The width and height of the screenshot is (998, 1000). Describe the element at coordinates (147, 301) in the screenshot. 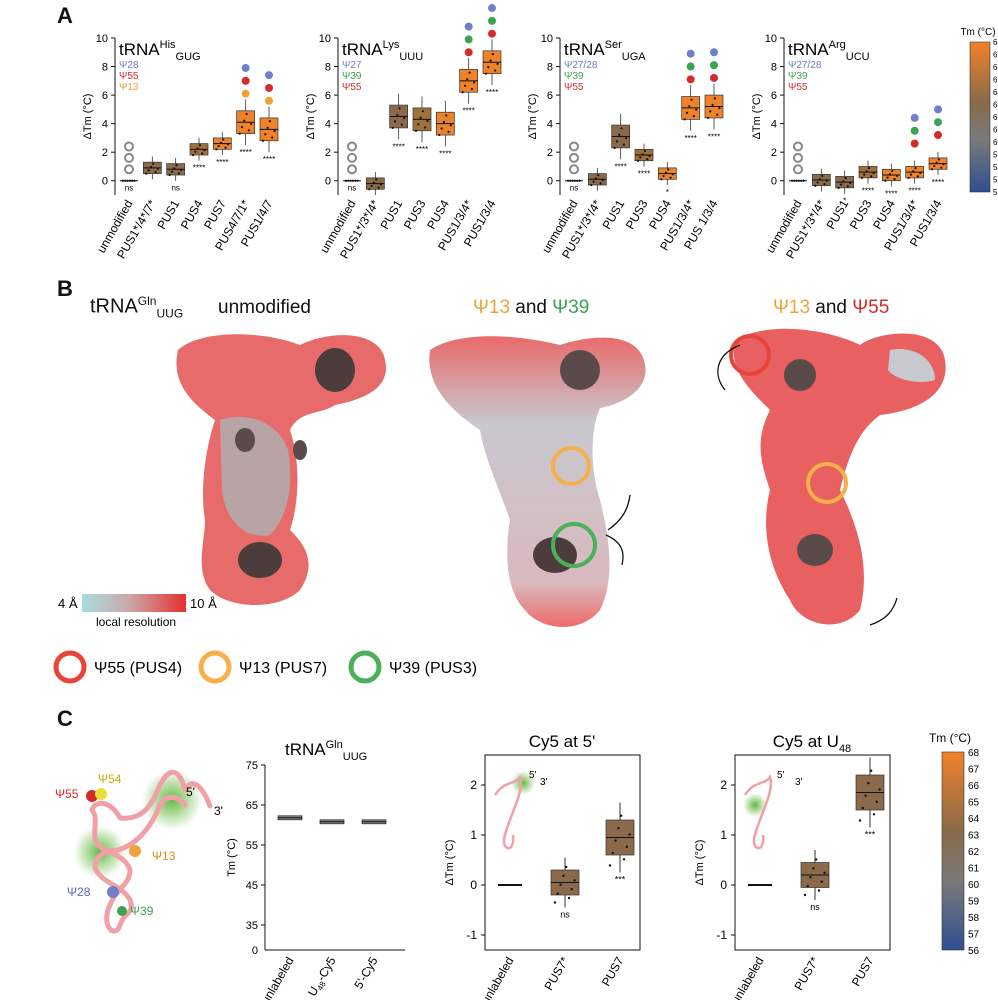

I see `panel-b-title-sup: Gln` at that location.